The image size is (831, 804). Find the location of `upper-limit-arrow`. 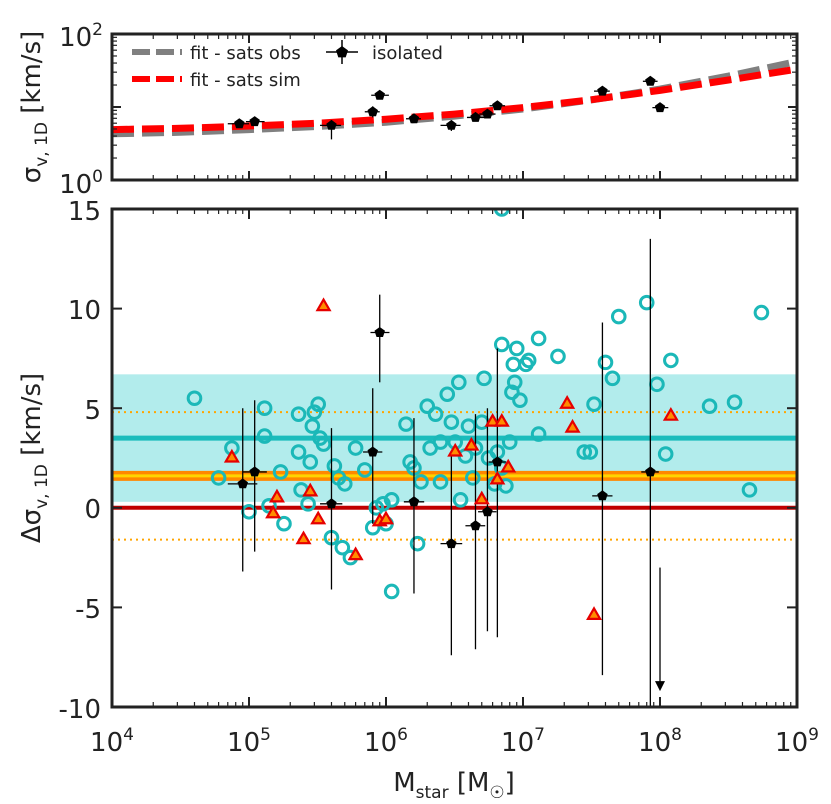

upper-limit-arrow is located at coordinates (660, 629).